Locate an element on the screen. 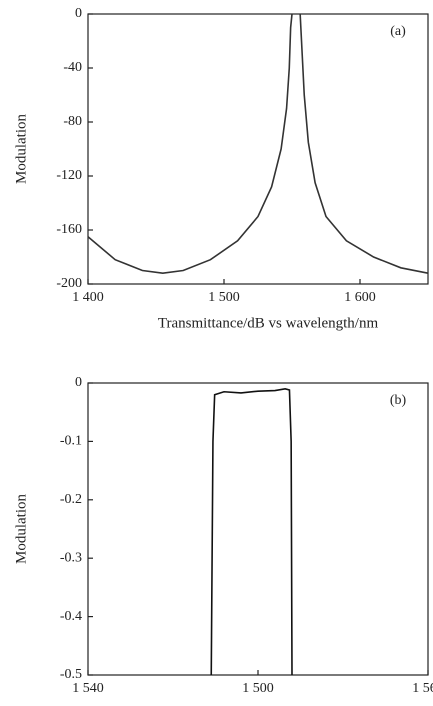 The image size is (433, 706). annotation: (a) is located at coordinates (398, 31).